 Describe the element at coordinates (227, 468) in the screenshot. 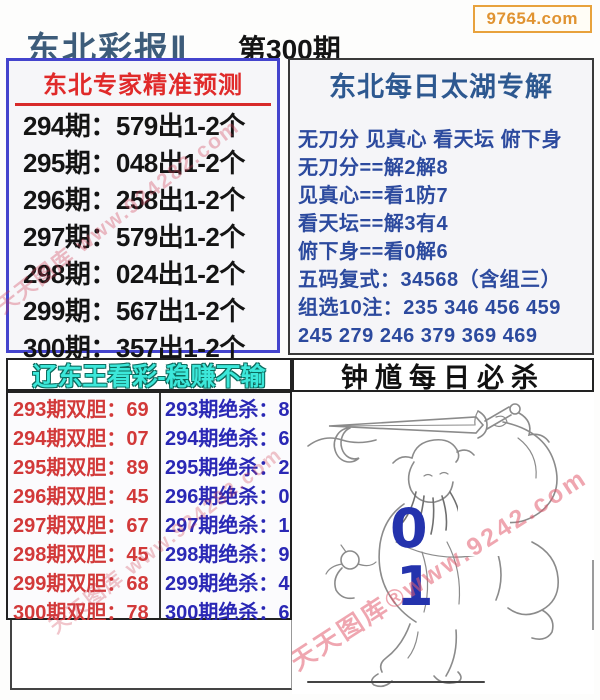

I see `juesha-row: 295期绝杀：2` at that location.